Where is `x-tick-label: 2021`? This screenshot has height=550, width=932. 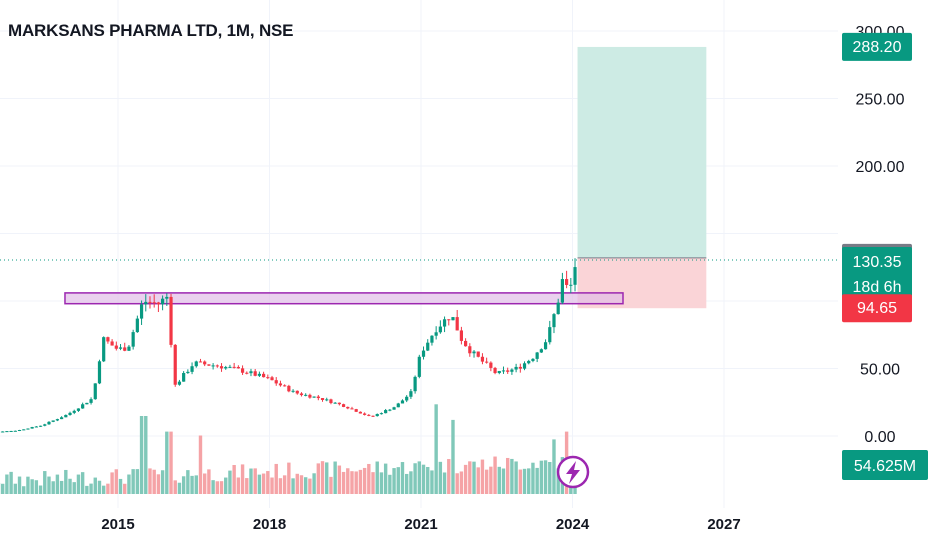
x-tick-label: 2021 is located at coordinates (420, 524).